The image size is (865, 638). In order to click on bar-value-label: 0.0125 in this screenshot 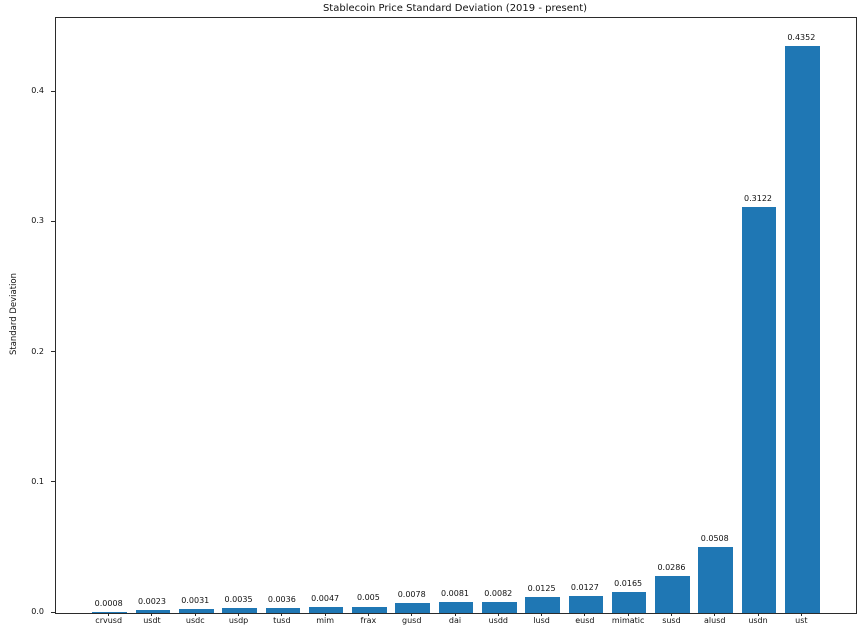, I will do `click(541, 588)`.